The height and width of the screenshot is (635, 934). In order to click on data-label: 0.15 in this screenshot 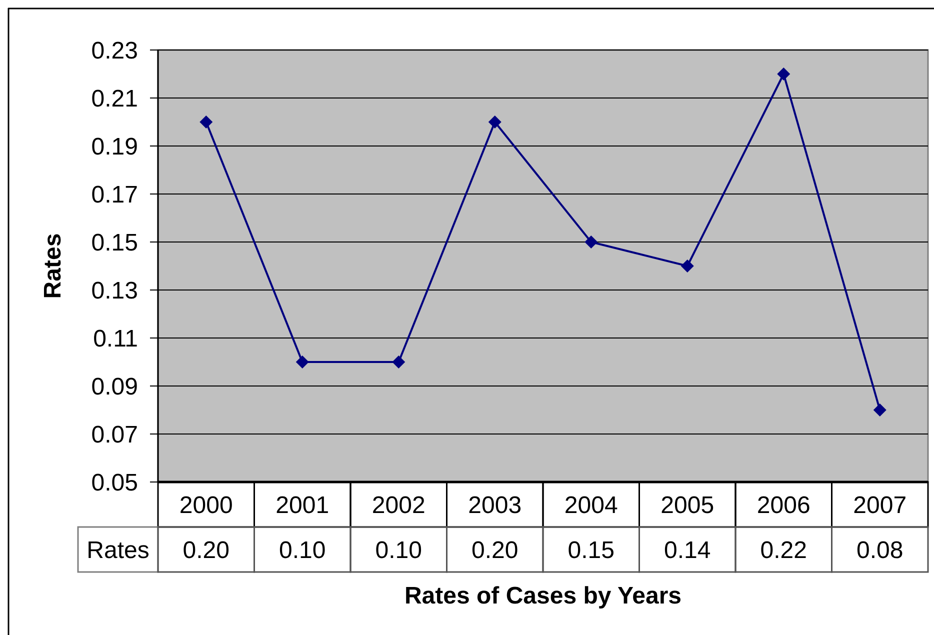, I will do `click(591, 550)`.